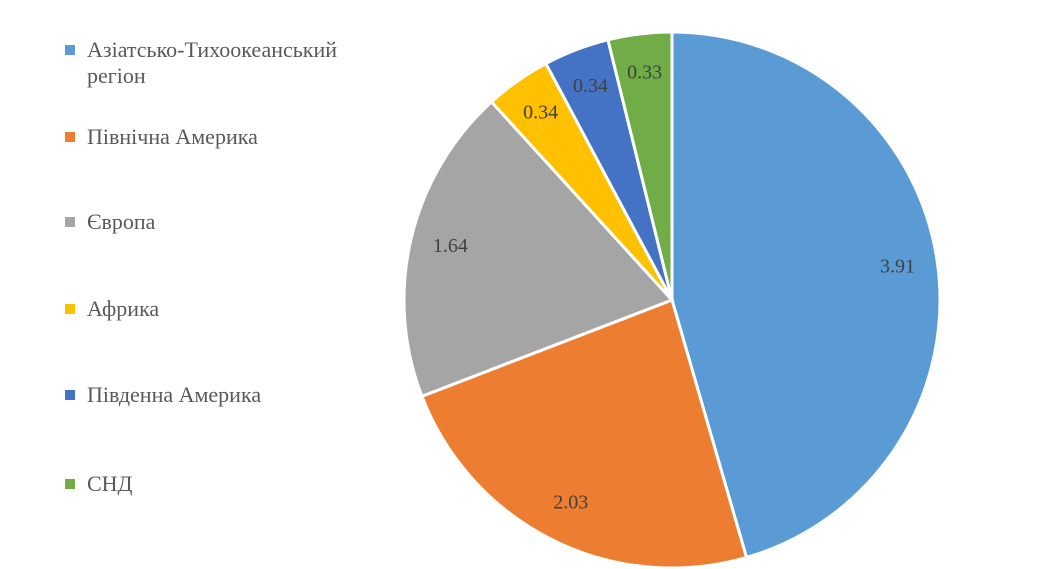 The image size is (1046, 569). What do you see at coordinates (121, 221) in the screenshot?
I see `legend-label: Європа` at bounding box center [121, 221].